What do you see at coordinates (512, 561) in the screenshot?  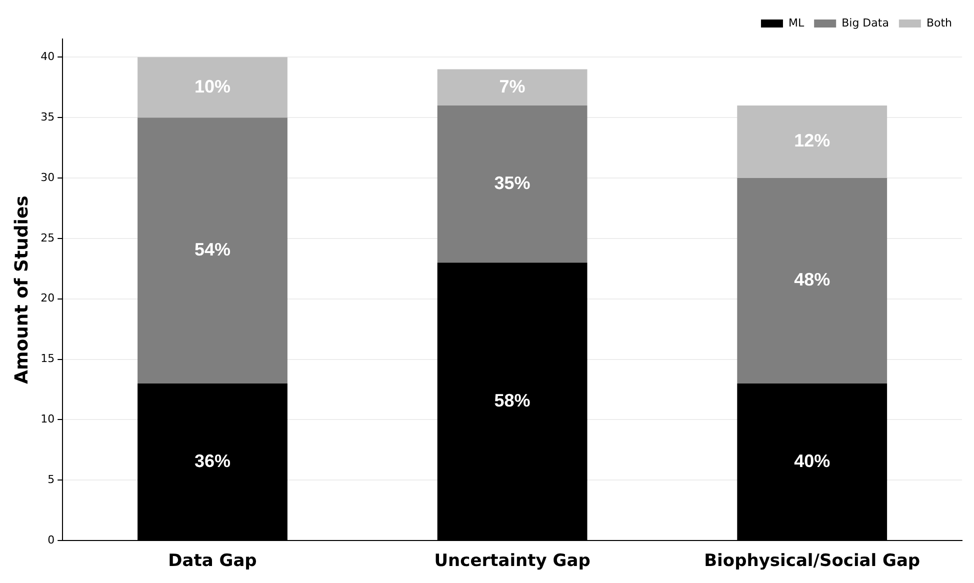 I see `x-tick-label: Uncertainty Gap` at bounding box center [512, 561].